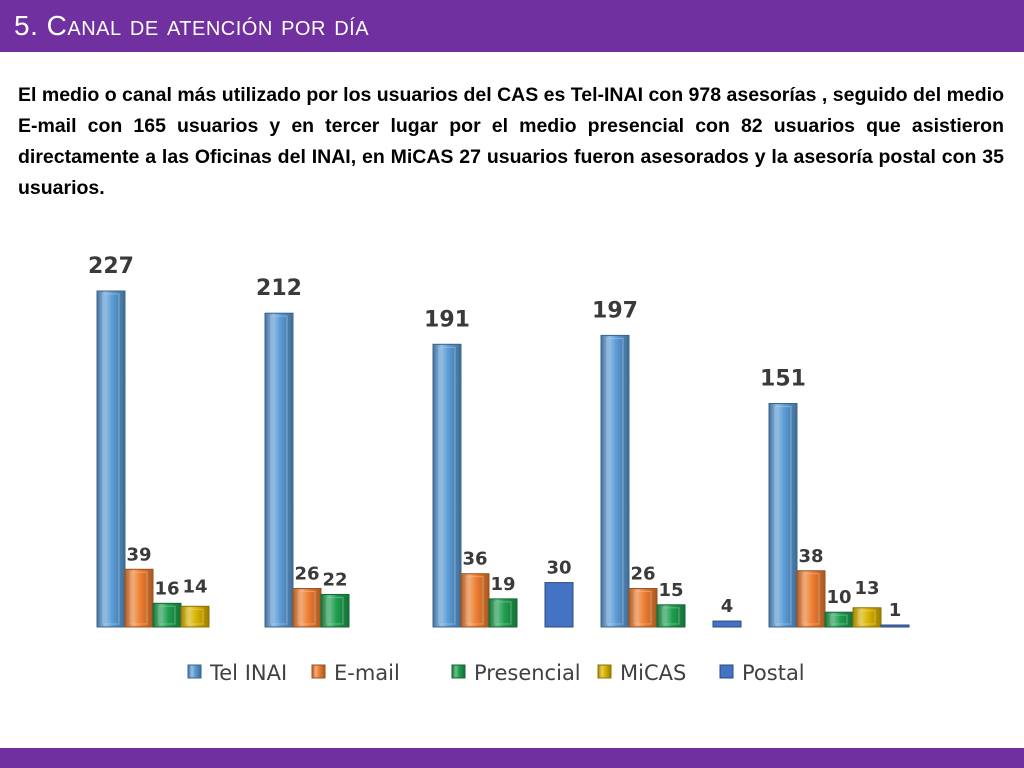 The height and width of the screenshot is (768, 1024). I want to click on data-label: 227, so click(111, 266).